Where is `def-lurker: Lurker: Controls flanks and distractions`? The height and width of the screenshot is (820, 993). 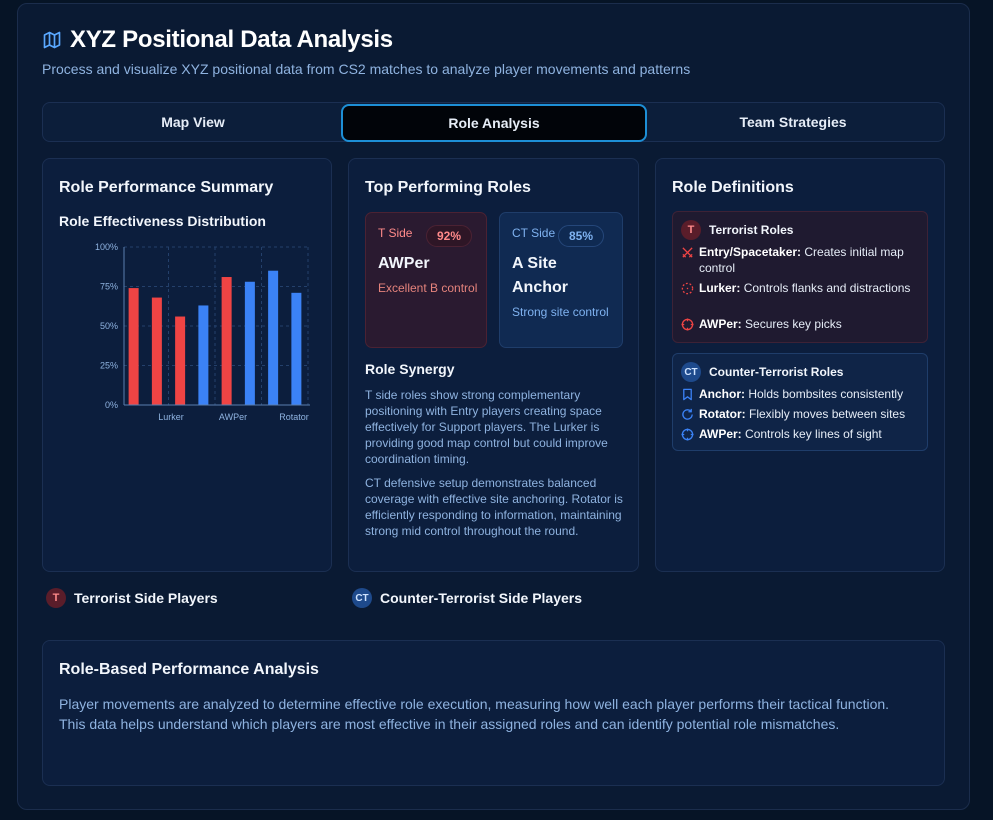
def-lurker: Lurker: Controls flanks and distractions is located at coordinates (801, 288).